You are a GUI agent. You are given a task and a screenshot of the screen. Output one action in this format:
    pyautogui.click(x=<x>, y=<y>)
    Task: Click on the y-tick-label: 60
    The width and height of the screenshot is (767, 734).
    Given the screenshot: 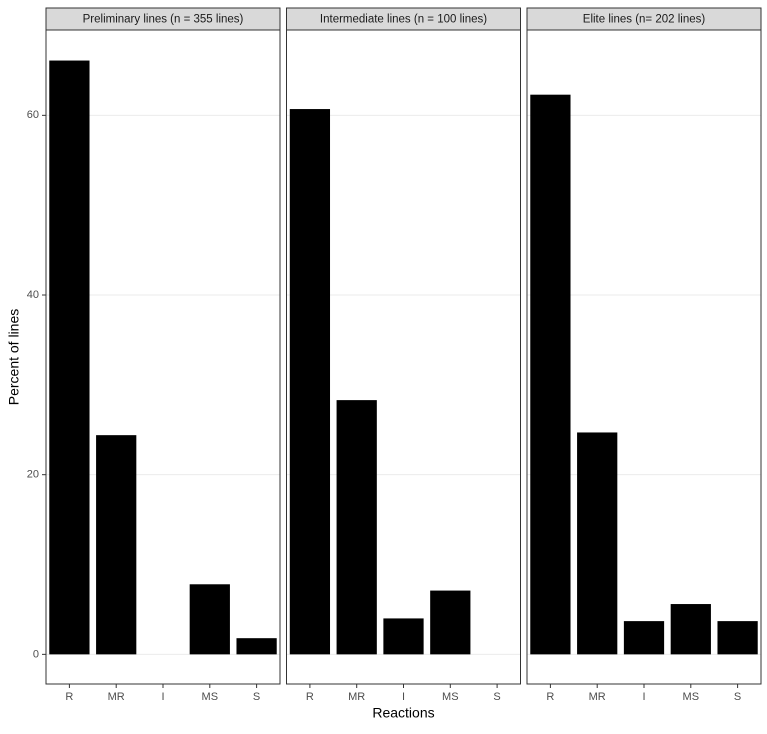 What is the action you would take?
    pyautogui.click(x=33, y=115)
    